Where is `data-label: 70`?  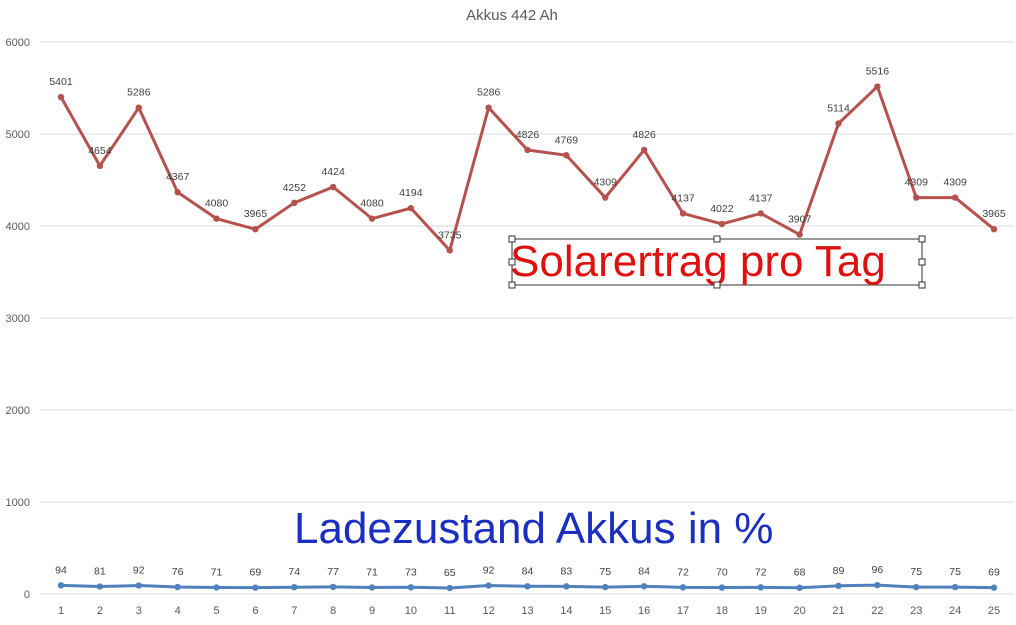 data-label: 70 is located at coordinates (722, 573).